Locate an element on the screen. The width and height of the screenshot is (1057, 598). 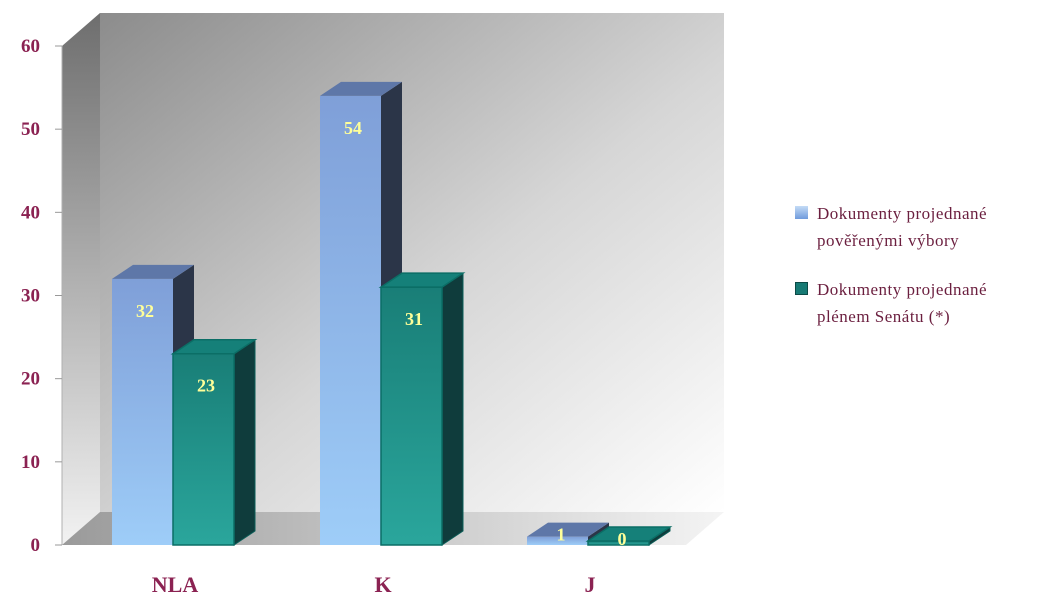
data-label: 23 is located at coordinates (206, 386).